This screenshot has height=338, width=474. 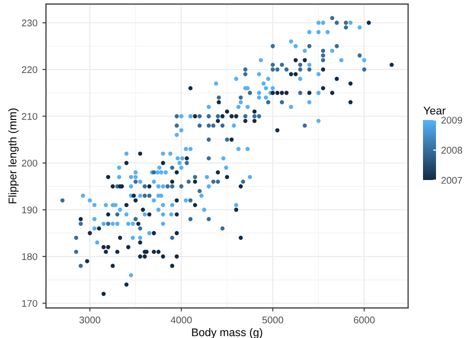 What do you see at coordinates (451, 180) in the screenshot?
I see `color-bar-label: 2007` at bounding box center [451, 180].